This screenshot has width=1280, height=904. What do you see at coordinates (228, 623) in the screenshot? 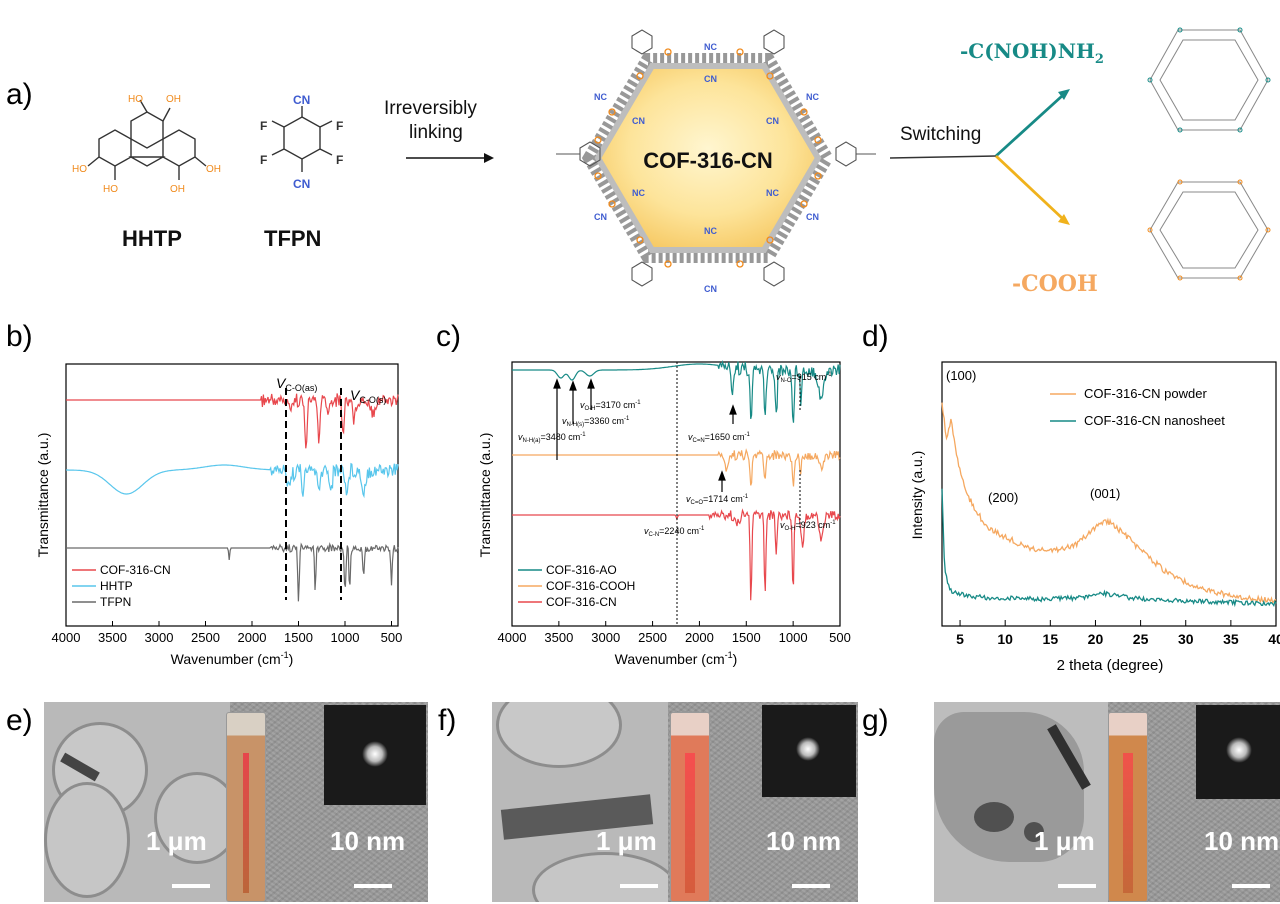
I see `chart-b-xticks` at bounding box center [228, 623].